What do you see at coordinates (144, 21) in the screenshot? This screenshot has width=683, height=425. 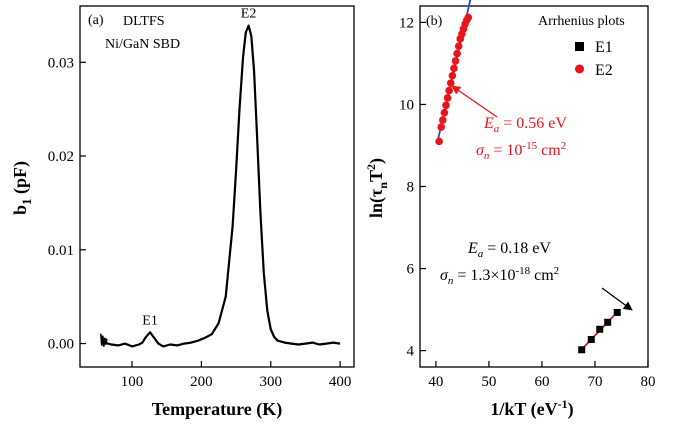 I see `annotation-dltfs: DLTFS` at bounding box center [144, 21].